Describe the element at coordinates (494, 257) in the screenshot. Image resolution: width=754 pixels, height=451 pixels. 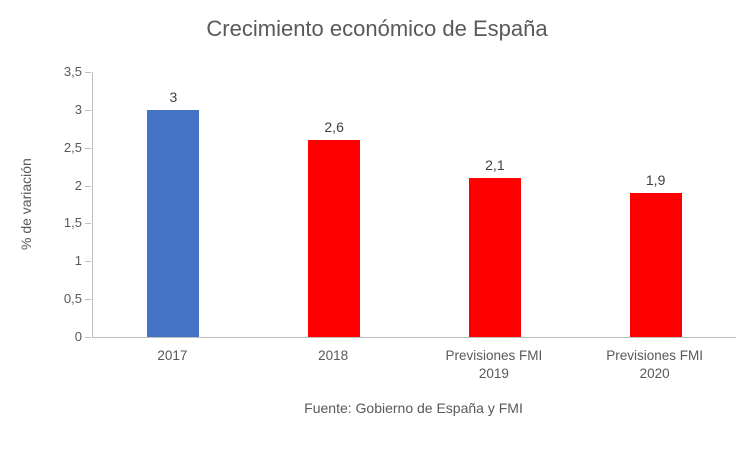
I see `bar-previsiones-fmi-2019` at that location.